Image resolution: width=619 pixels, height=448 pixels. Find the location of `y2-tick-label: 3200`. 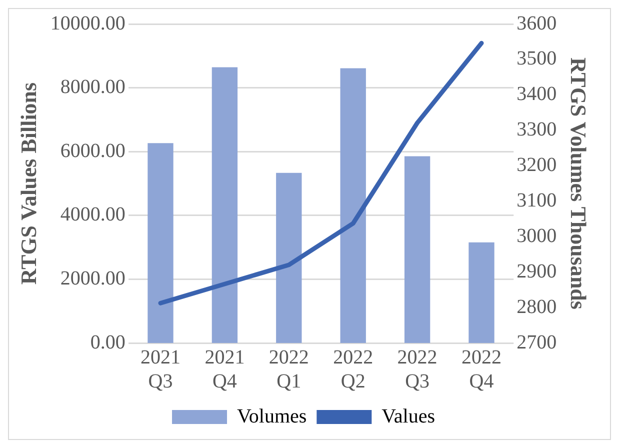

y2-tick-label: 3200 is located at coordinates (536, 165).